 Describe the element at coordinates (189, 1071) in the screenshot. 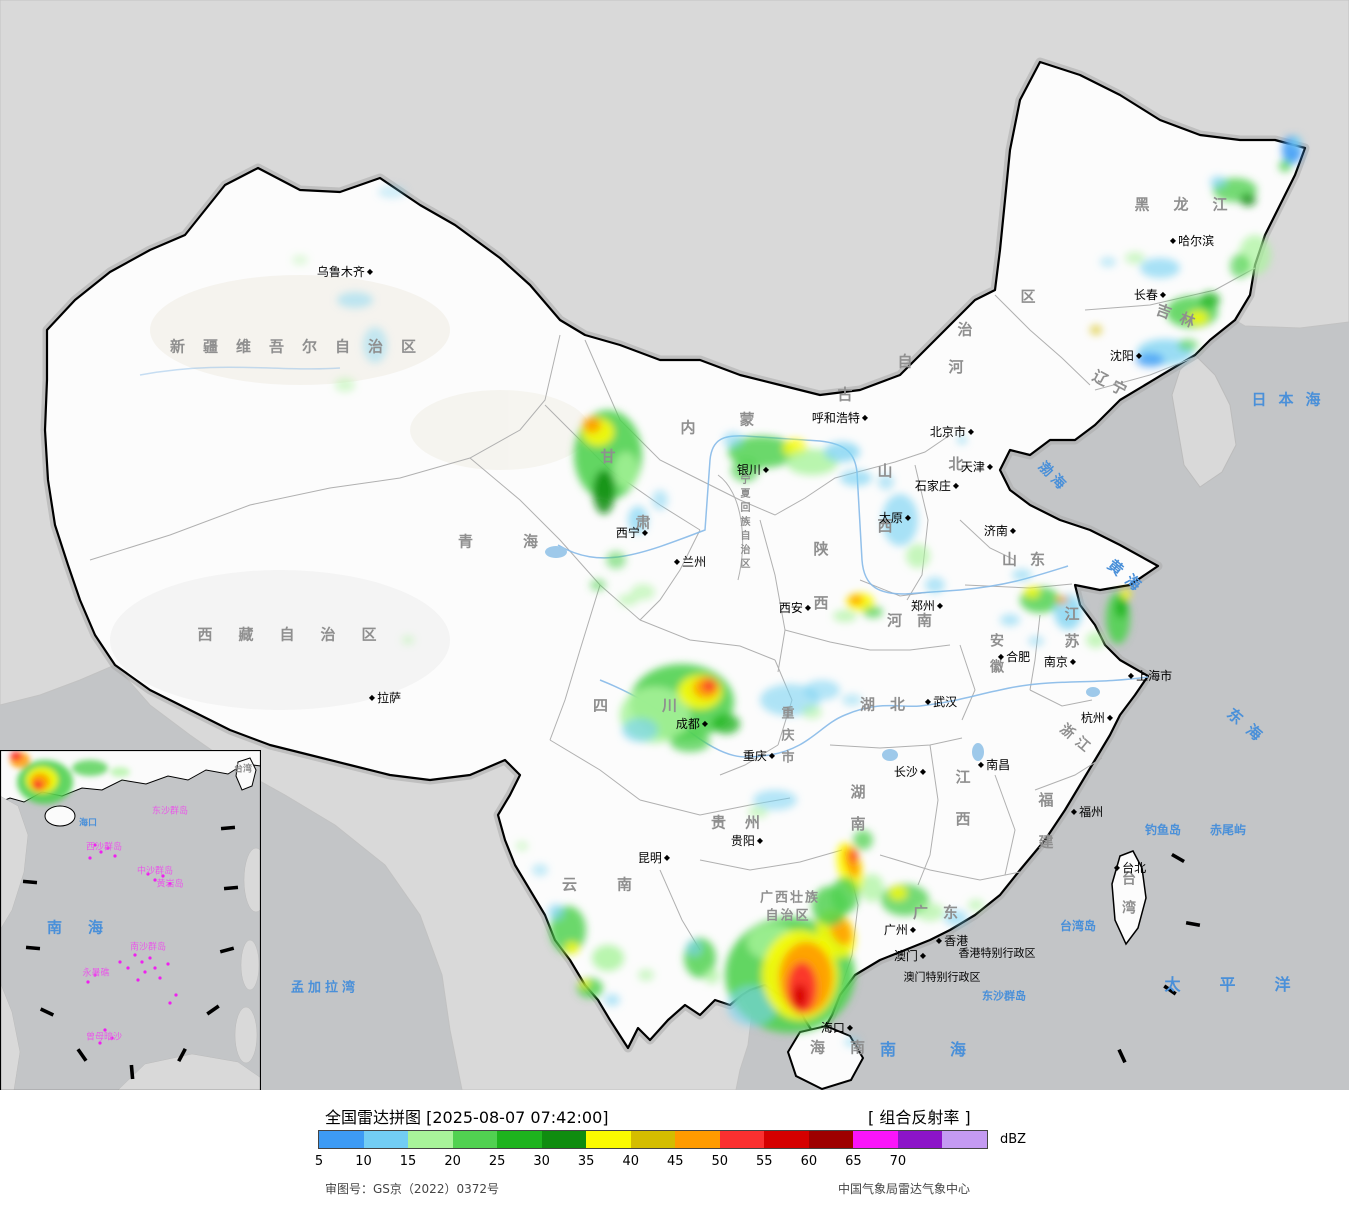

I see `inset-borneo` at that location.